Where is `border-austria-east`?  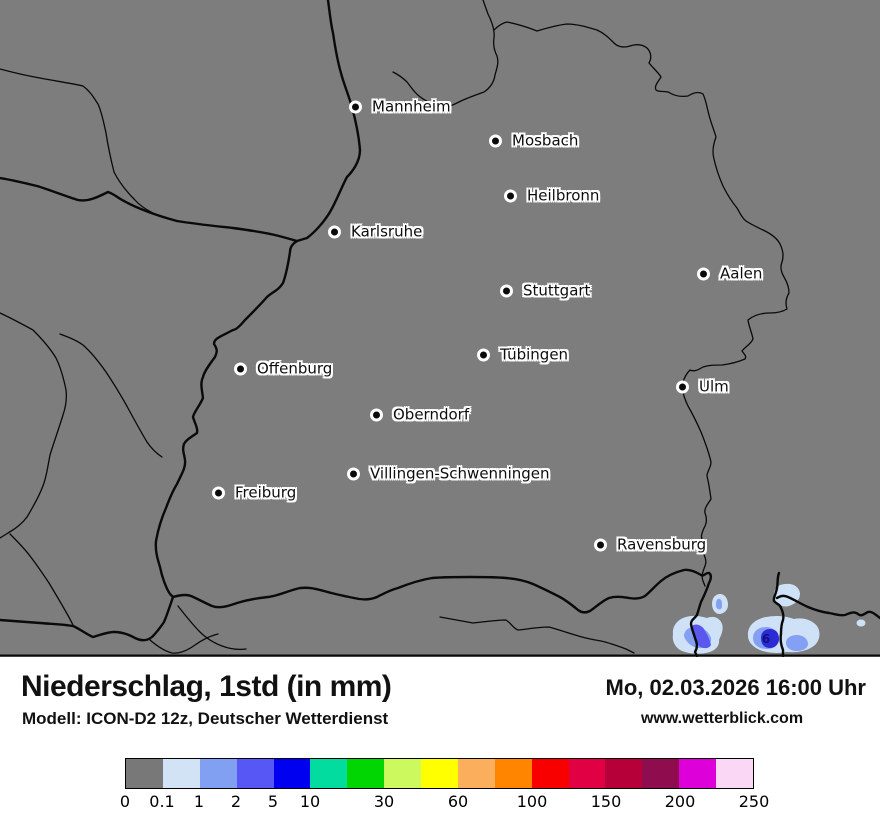 border-austria-east is located at coordinates (778, 614).